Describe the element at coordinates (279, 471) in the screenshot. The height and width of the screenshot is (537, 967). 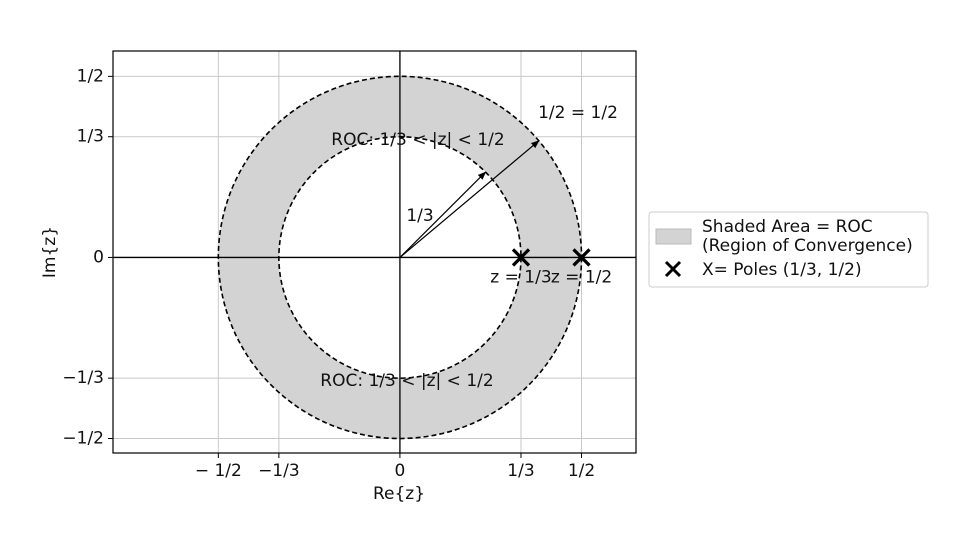
I see `x-tick-label: −1/3` at that location.